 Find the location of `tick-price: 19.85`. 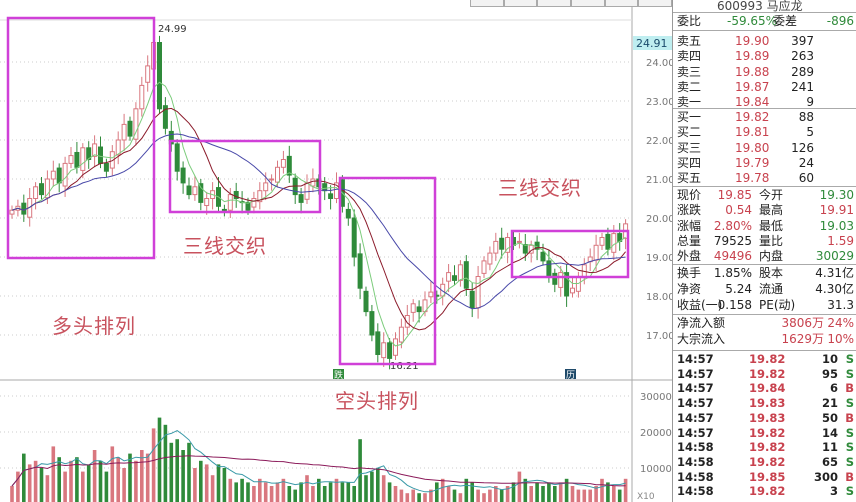

tick-price: 19.85 is located at coordinates (767, 476).